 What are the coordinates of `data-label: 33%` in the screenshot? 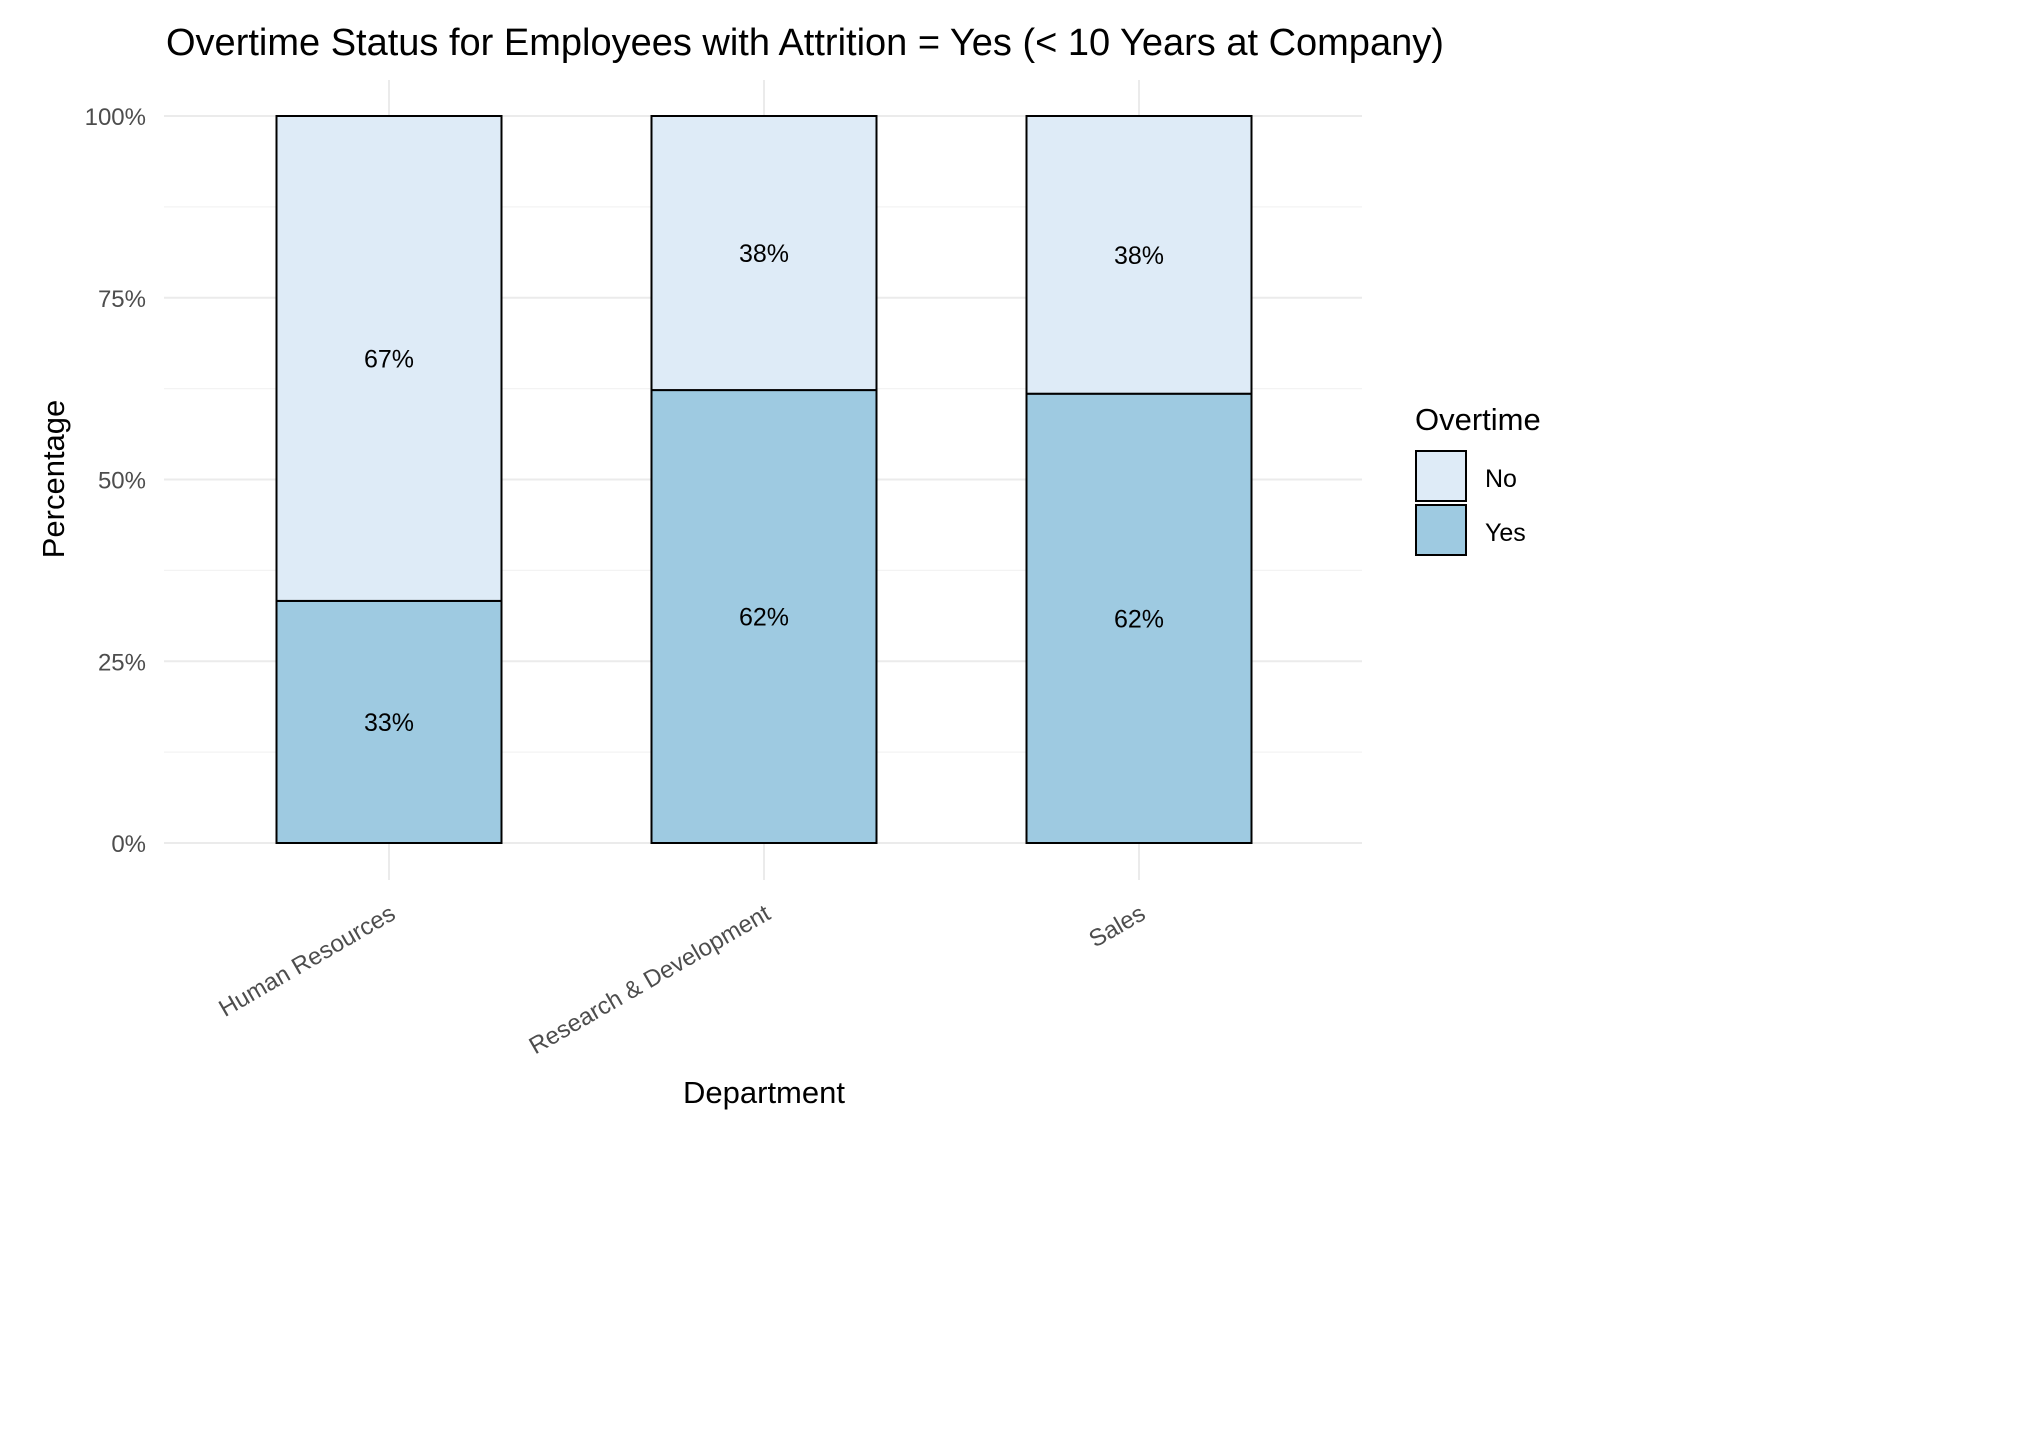 It's located at (389, 723).